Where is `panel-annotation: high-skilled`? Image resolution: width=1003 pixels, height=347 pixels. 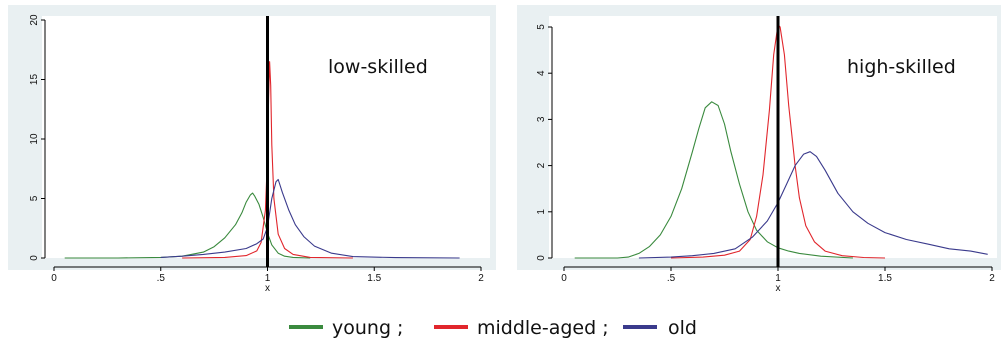 panel-annotation: high-skilled is located at coordinates (901, 67).